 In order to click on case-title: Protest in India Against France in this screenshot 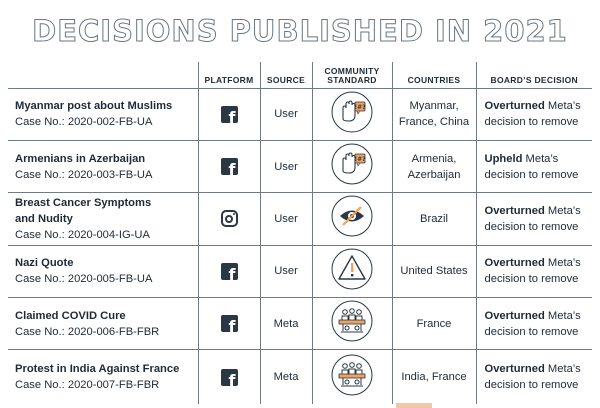, I will do `click(106, 369)`.